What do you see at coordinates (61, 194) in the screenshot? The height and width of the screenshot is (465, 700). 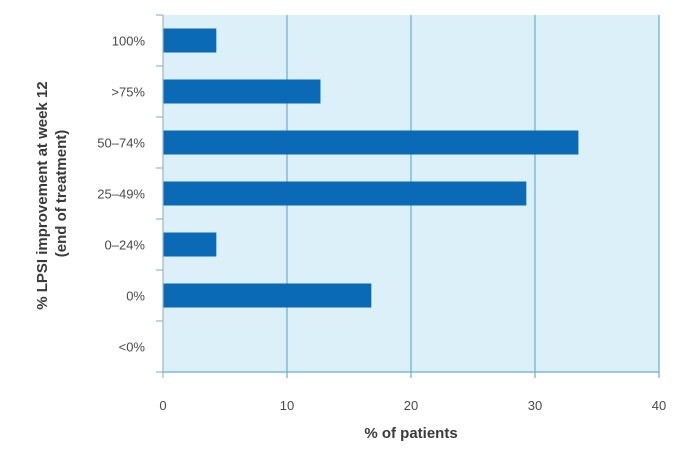 I see `y-axis-title-line-2: (end of treatment)` at bounding box center [61, 194].